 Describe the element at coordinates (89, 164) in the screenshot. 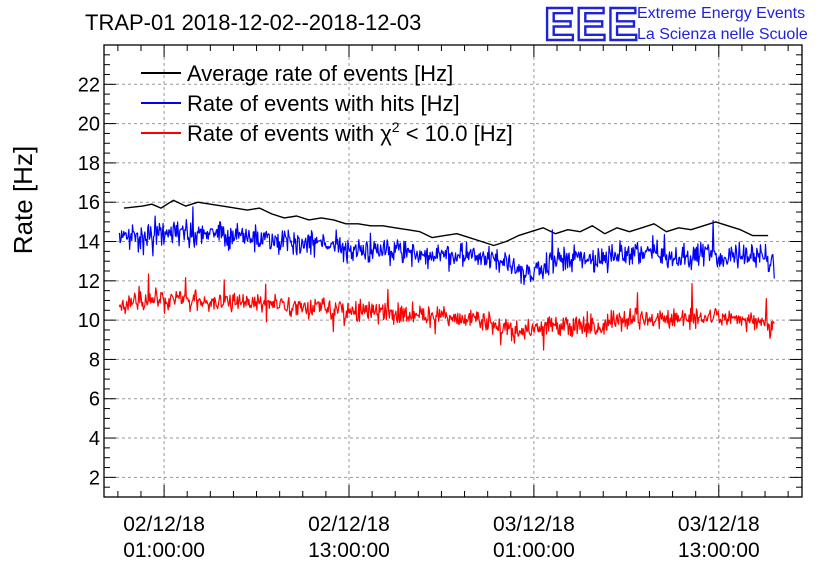

I see `y-tick-label: 18` at that location.